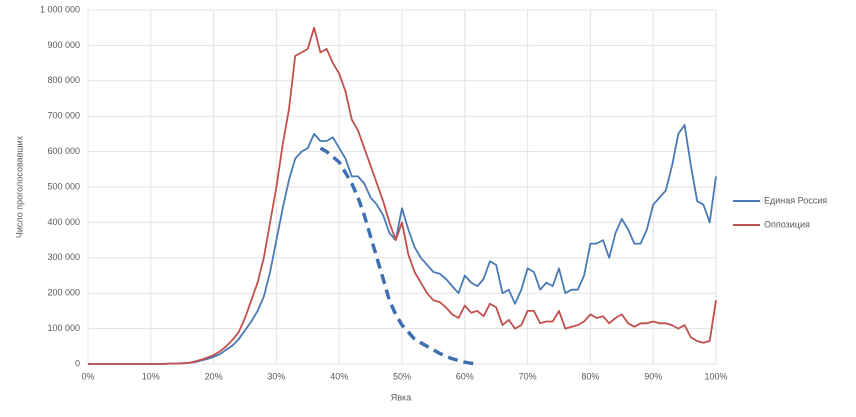 The width and height of the screenshot is (856, 417). What do you see at coordinates (63, 45) in the screenshot?
I see `y-tick-label: 900 000` at bounding box center [63, 45].